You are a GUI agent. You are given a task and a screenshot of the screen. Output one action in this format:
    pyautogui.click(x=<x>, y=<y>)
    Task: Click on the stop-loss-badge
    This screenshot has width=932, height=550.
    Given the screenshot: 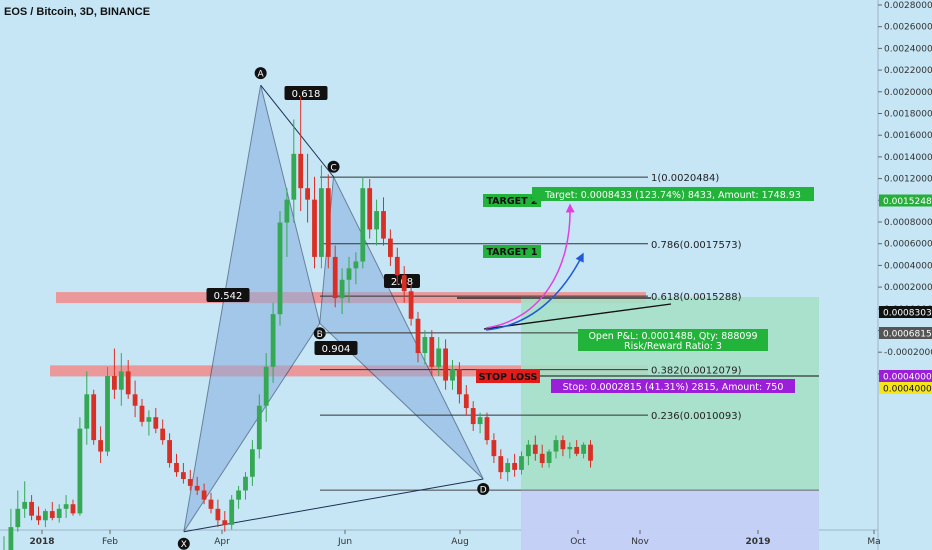 What is the action you would take?
    pyautogui.click(x=508, y=376)
    